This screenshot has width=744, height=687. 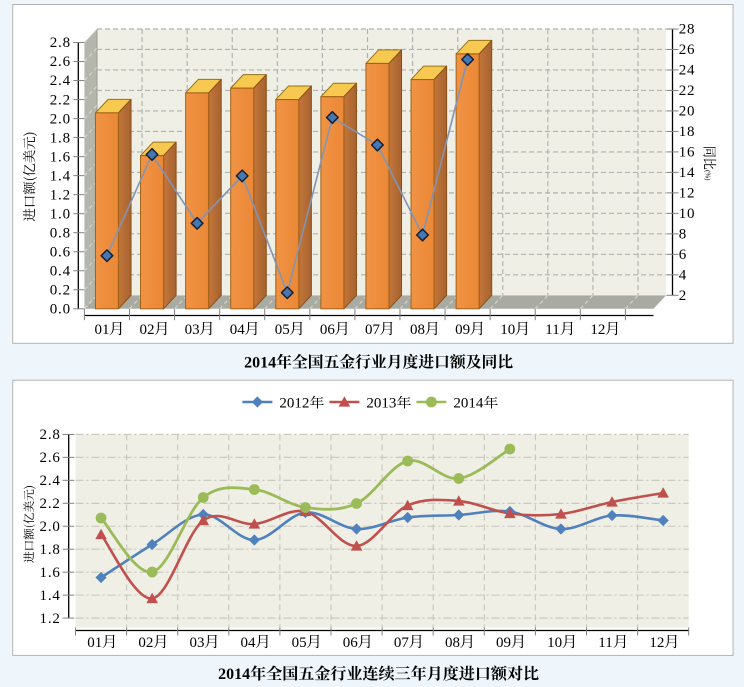 What do you see at coordinates (683, 296) in the screenshot?
I see `svg-text: 2` at bounding box center [683, 296].